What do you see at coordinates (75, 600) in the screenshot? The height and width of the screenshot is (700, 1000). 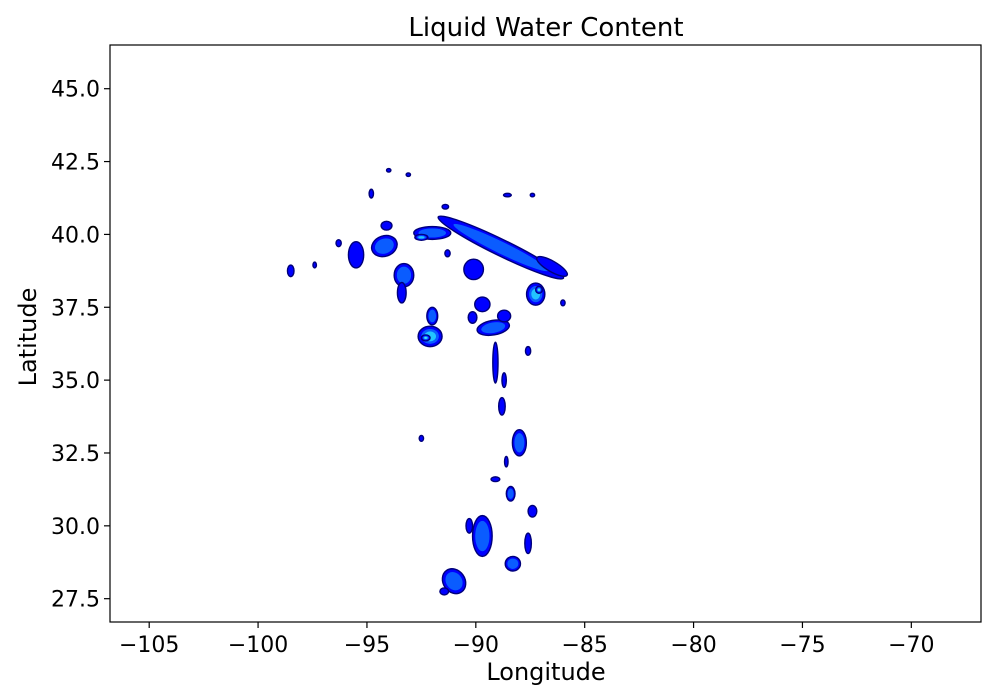 I see `y-tick-label: 27.5` at bounding box center [75, 600].